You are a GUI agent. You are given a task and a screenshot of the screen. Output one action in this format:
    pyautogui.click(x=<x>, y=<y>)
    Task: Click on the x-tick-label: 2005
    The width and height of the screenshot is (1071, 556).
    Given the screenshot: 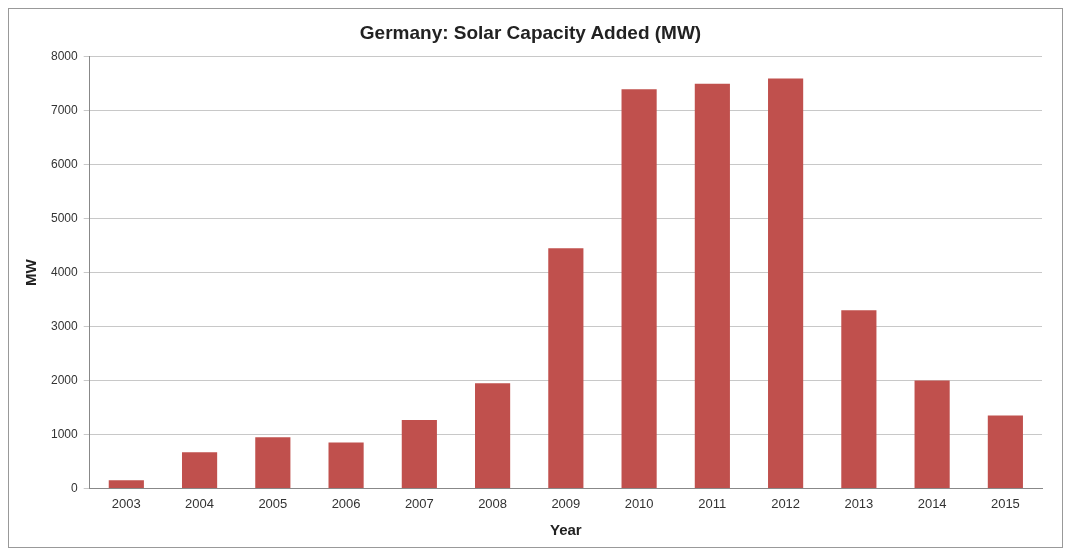 What is the action you would take?
    pyautogui.click(x=273, y=503)
    